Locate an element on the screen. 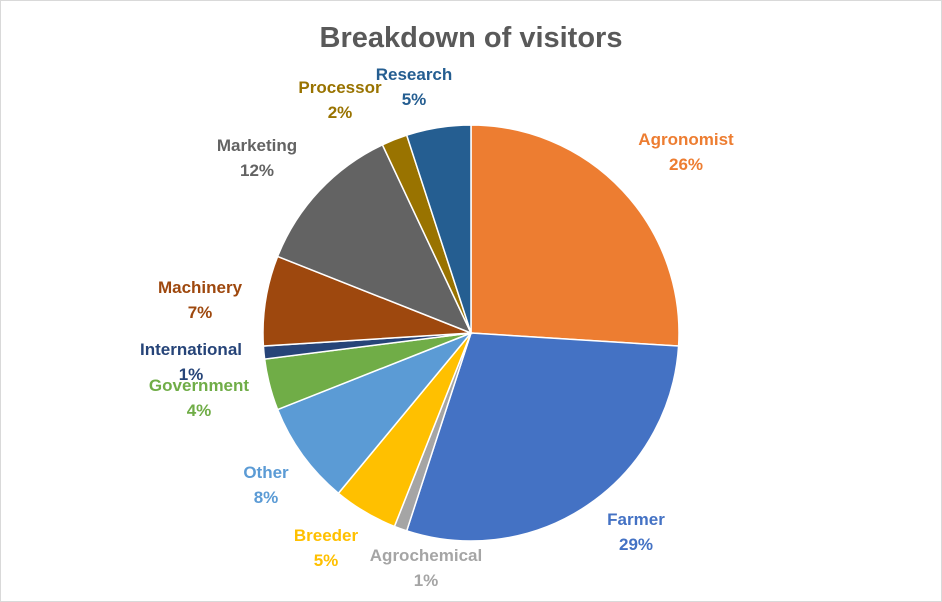 The image size is (942, 602). slice-percent-other: 8% is located at coordinates (266, 497).